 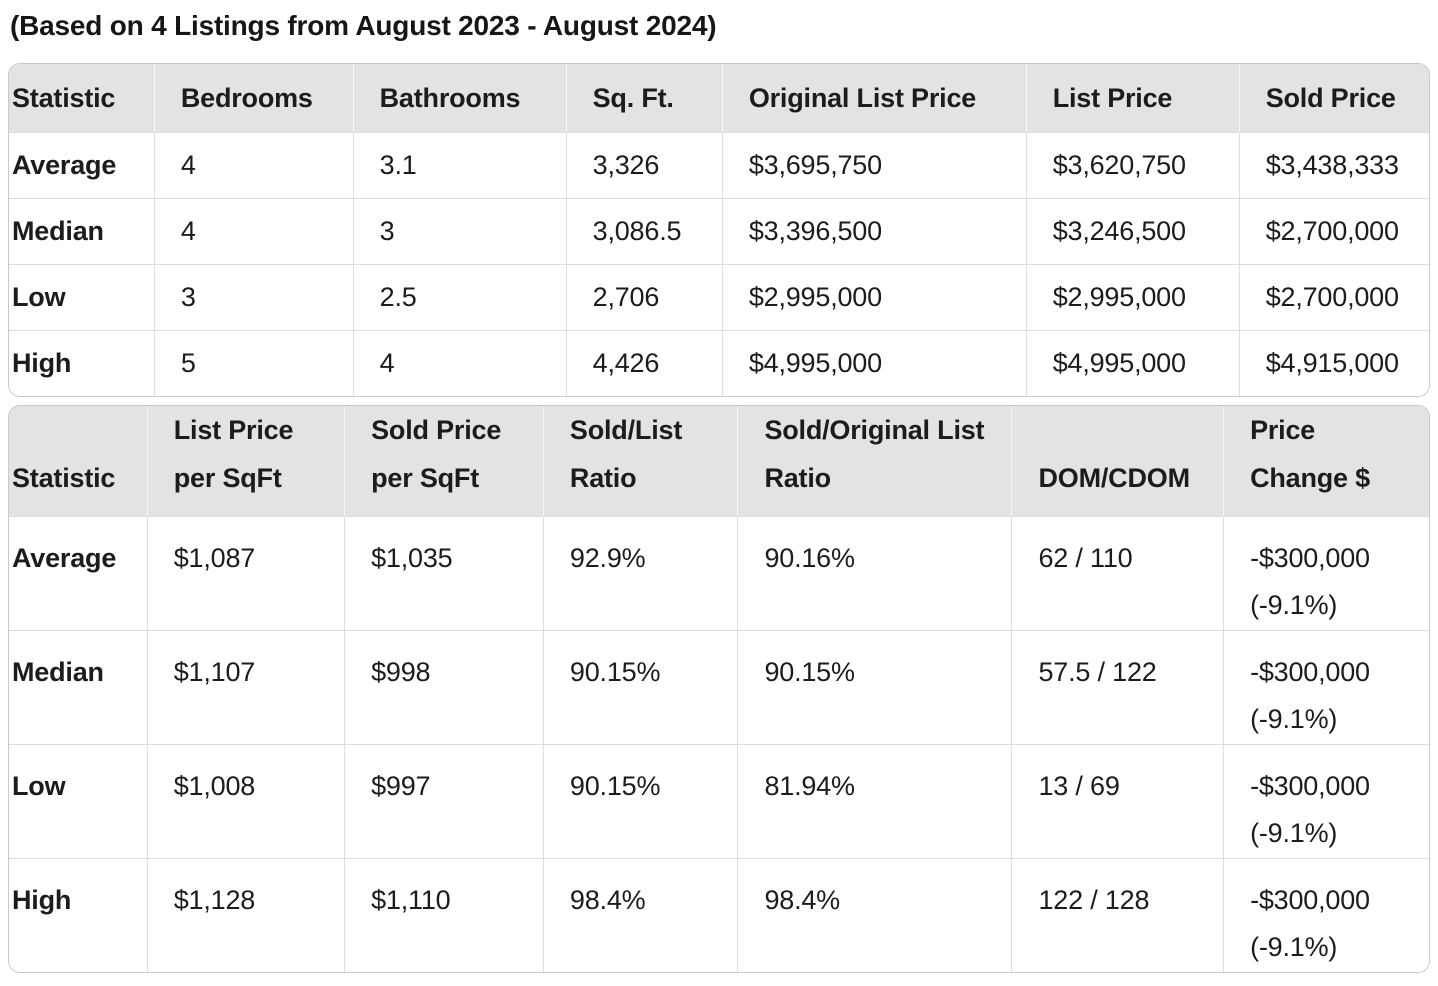 What do you see at coordinates (443, 461) in the screenshot?
I see `header-cell-sold-price-per-sqft: Sold Price per SqFt` at bounding box center [443, 461].